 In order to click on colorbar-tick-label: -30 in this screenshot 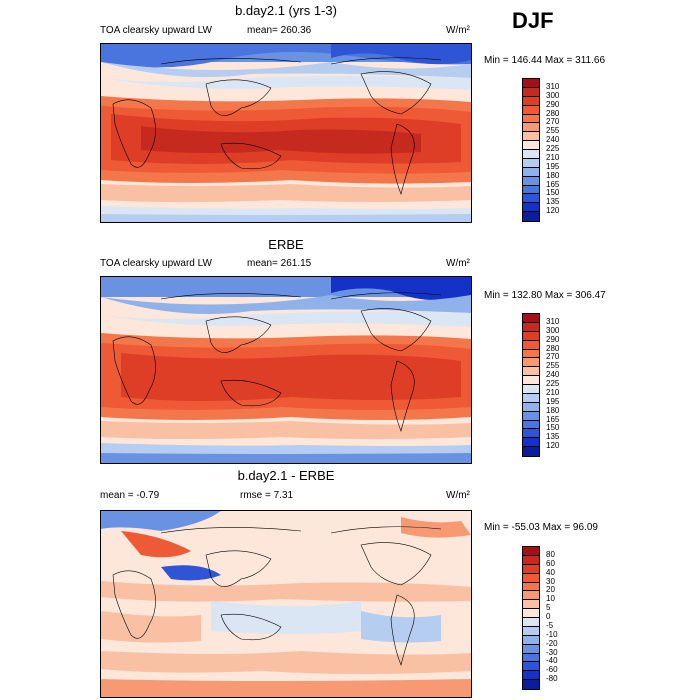, I will do `click(552, 652)`.